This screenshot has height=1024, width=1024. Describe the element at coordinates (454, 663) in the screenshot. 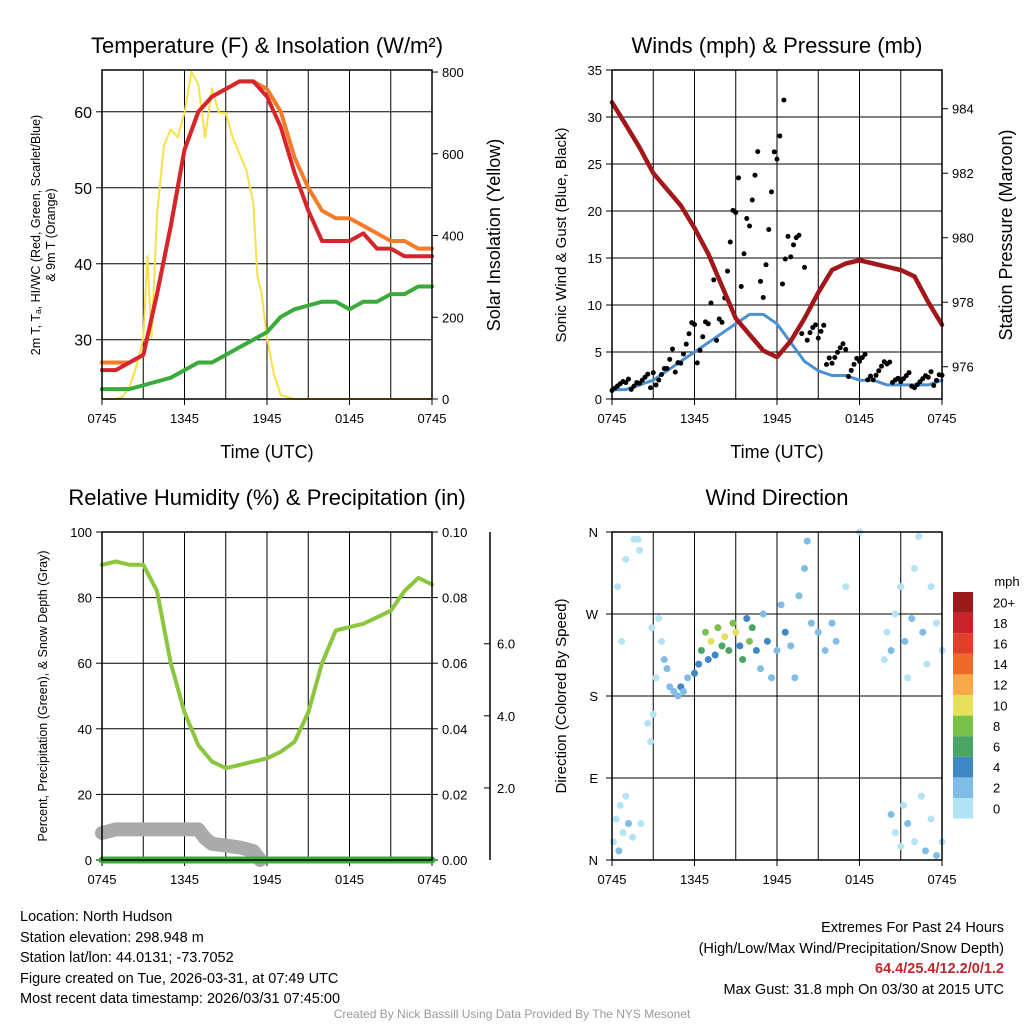

I see `precip-ytick-label: 0.06` at that location.